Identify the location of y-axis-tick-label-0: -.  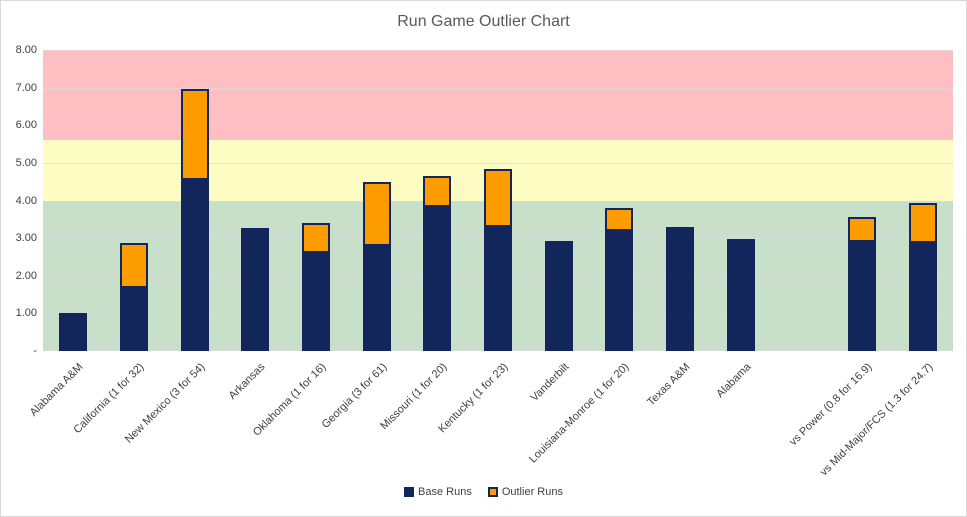
(35, 351).